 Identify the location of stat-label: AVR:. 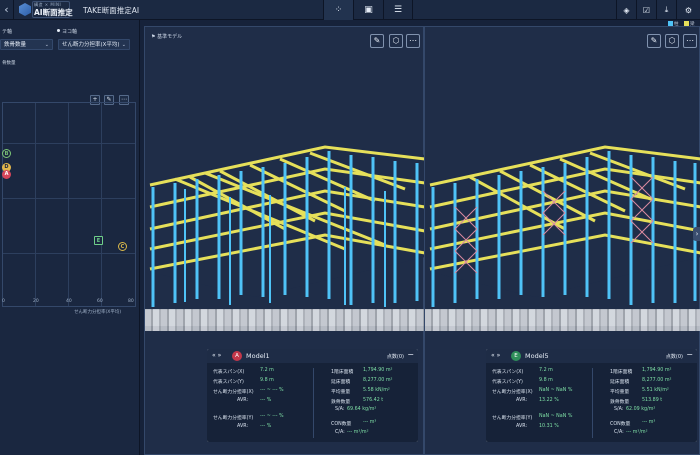
(243, 400).